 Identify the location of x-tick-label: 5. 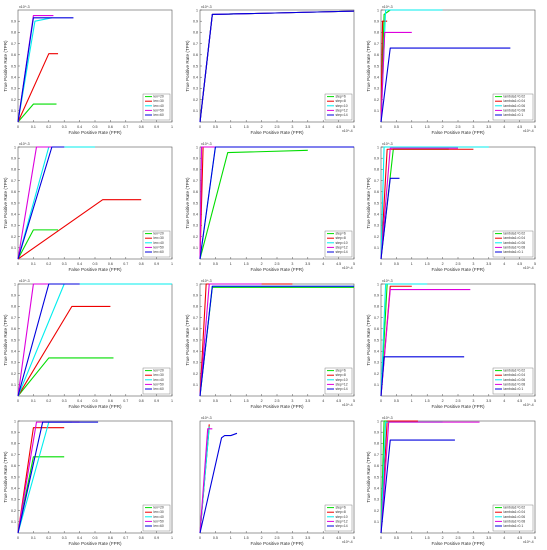
(354, 538).